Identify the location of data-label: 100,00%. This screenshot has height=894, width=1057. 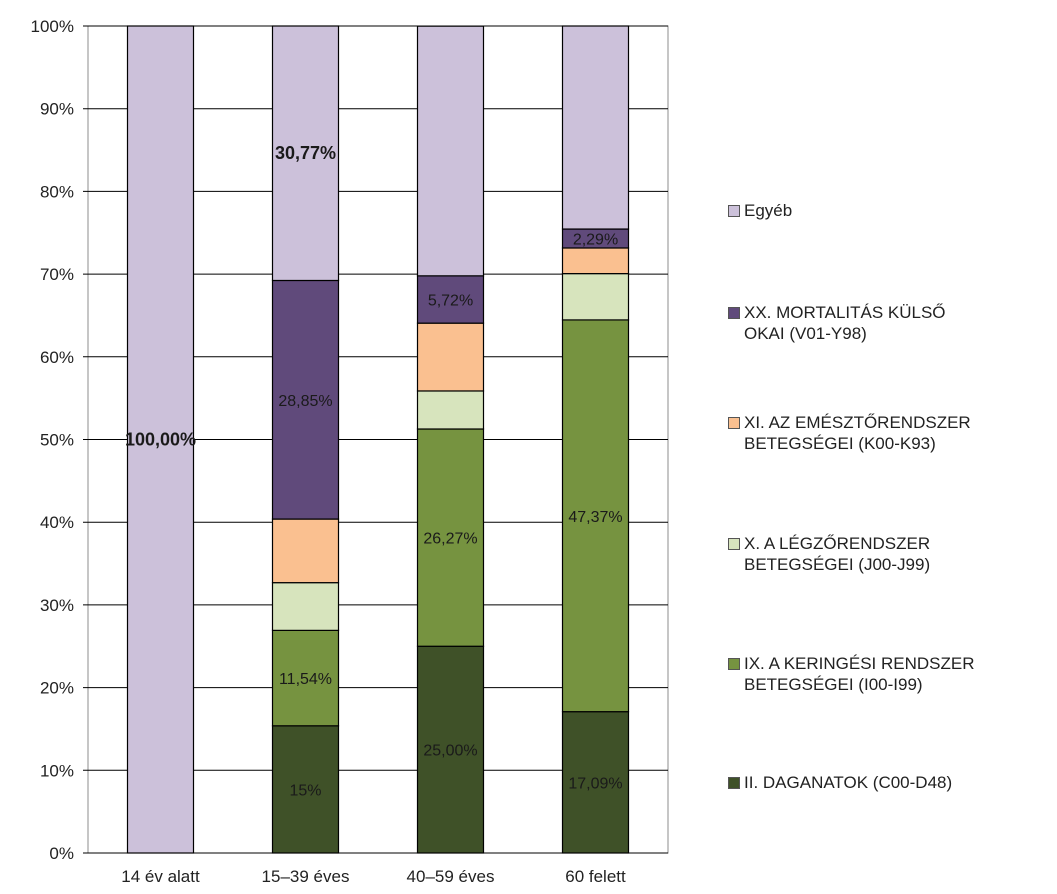
(160, 440).